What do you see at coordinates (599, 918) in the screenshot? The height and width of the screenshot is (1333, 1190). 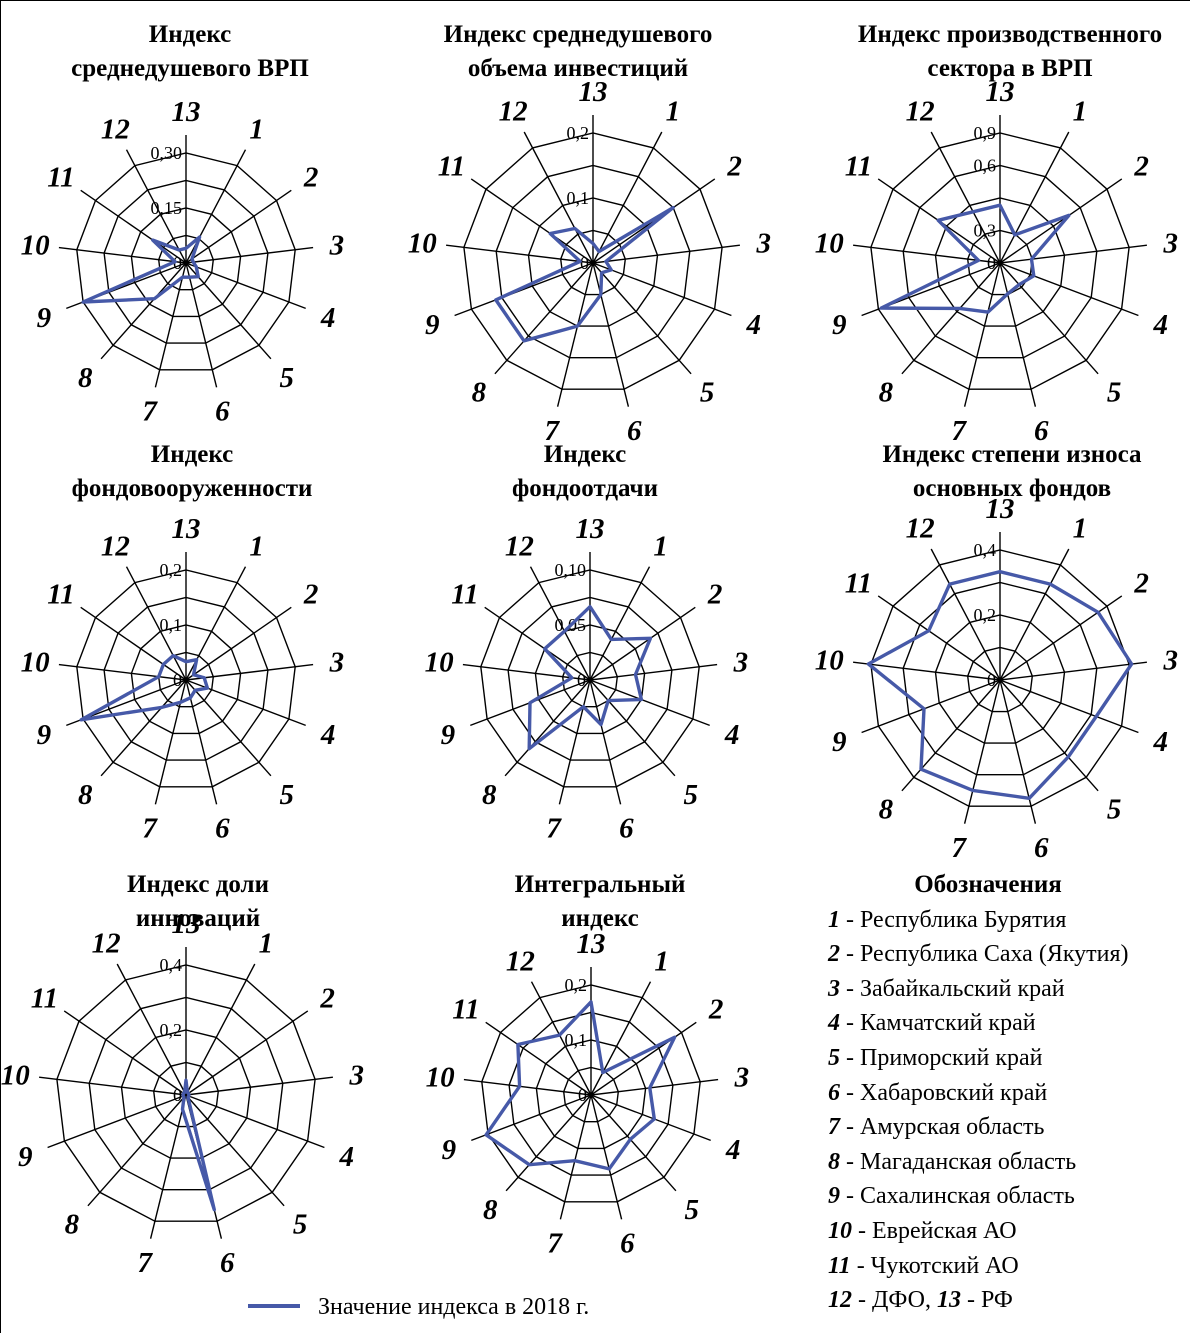 I see `chart-title: индекс` at bounding box center [599, 918].